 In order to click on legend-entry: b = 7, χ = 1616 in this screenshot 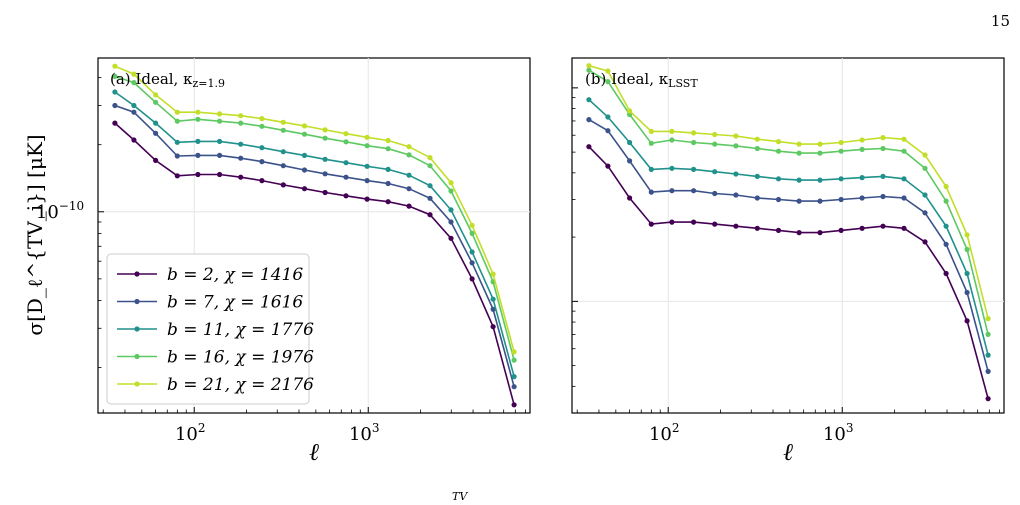, I will do `click(235, 303)`.